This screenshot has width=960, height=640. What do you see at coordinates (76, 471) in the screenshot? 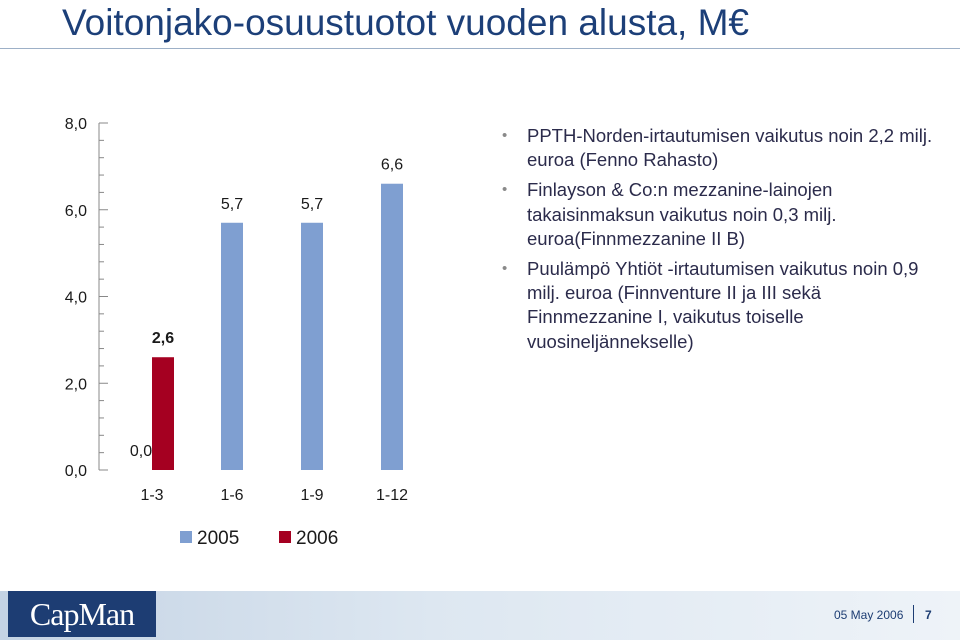
I see `y-tick-label: 0,0` at bounding box center [76, 471].